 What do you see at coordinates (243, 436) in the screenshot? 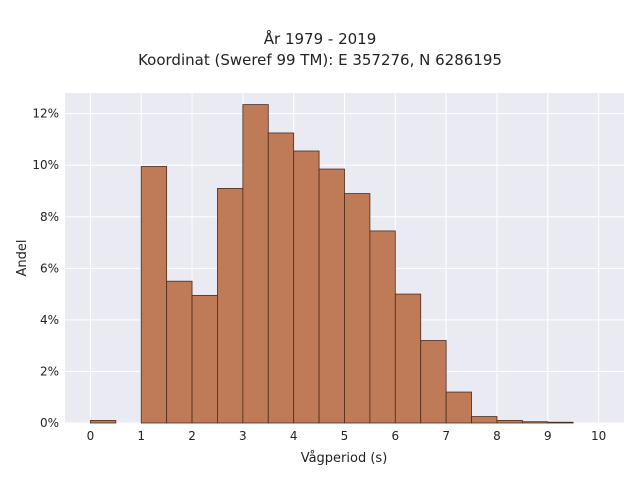
I see `x-tick-label: 3` at bounding box center [243, 436].